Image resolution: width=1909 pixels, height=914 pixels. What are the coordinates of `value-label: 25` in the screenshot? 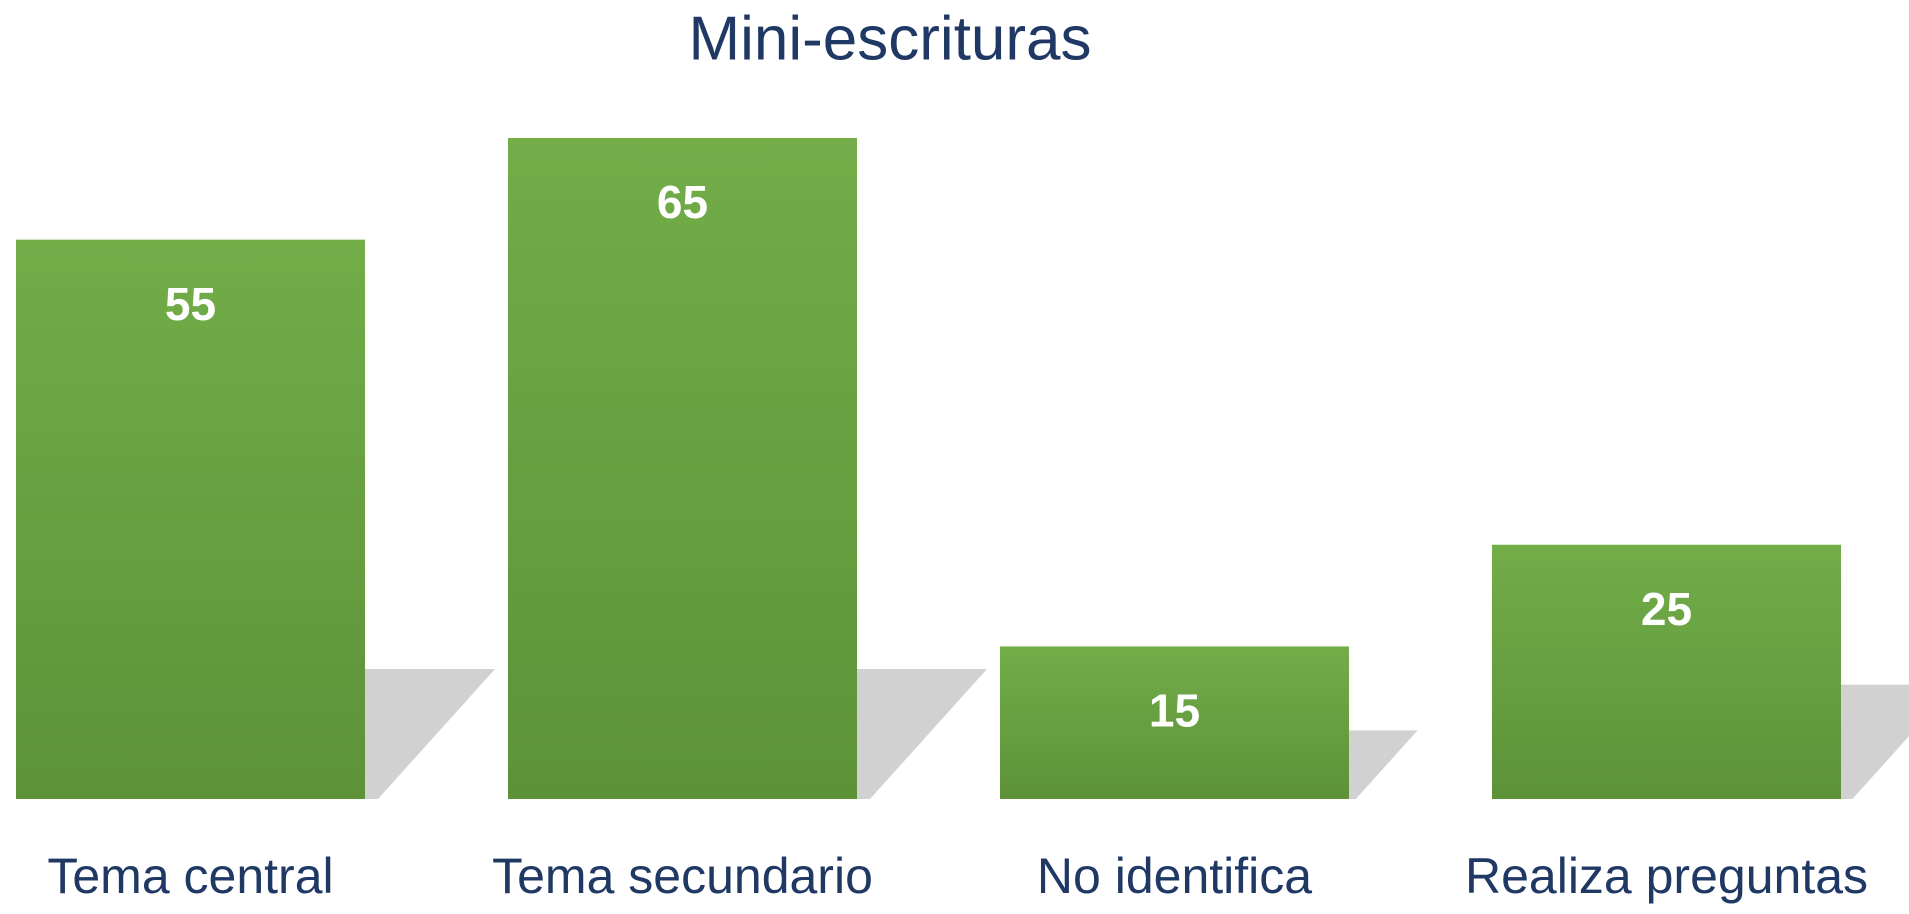 It's located at (1666, 609).